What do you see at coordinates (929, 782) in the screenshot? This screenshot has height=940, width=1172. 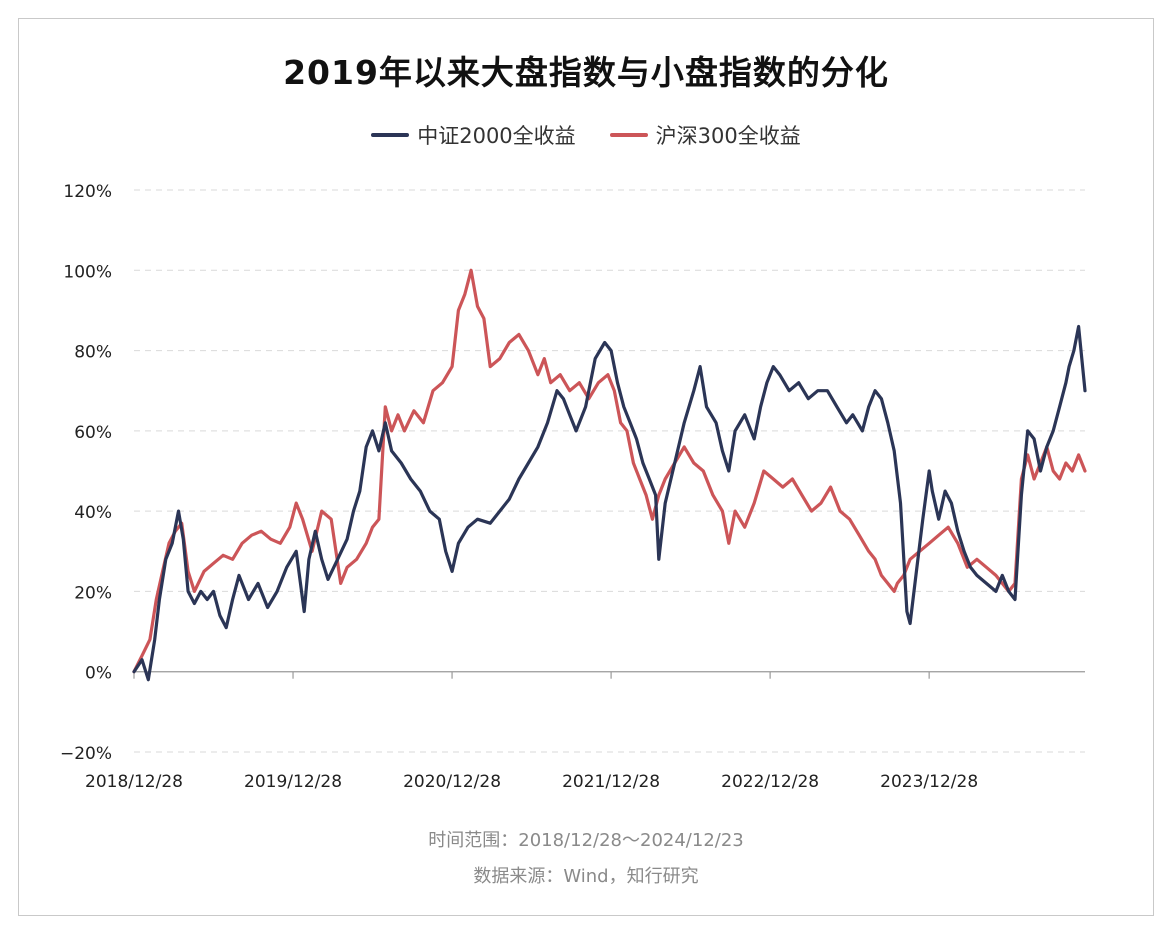 I see `x-tick-label: 2023/12/28` at bounding box center [929, 782].